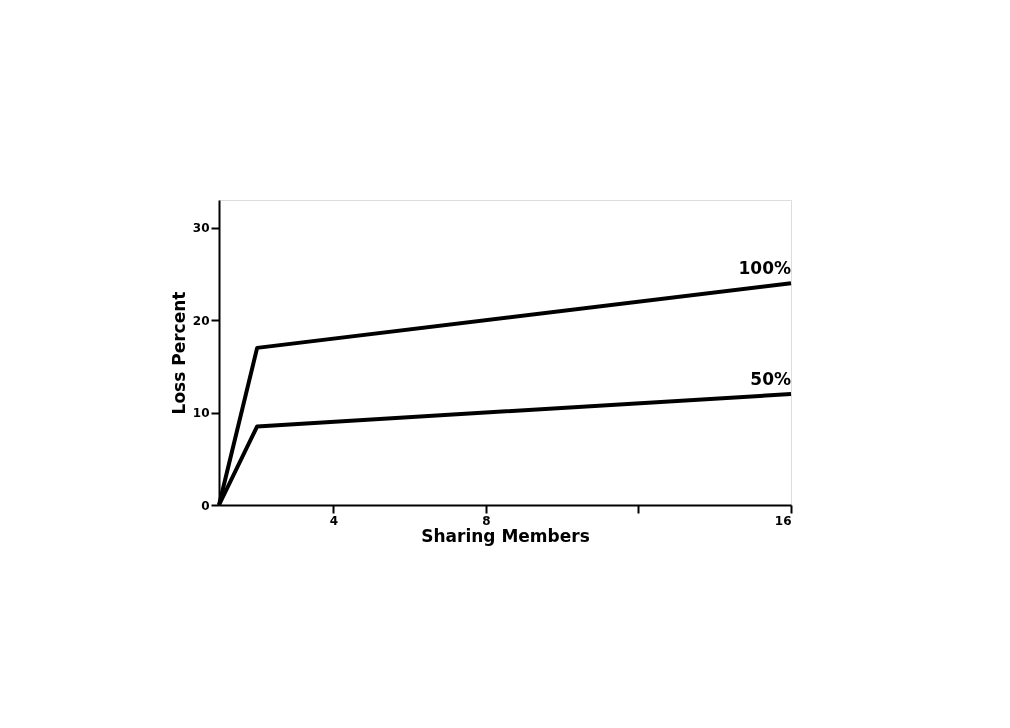 Image resolution: width=1010 pixels, height=728 pixels. Describe the element at coordinates (205, 505) in the screenshot. I see `y-tick-label: 0` at that location.